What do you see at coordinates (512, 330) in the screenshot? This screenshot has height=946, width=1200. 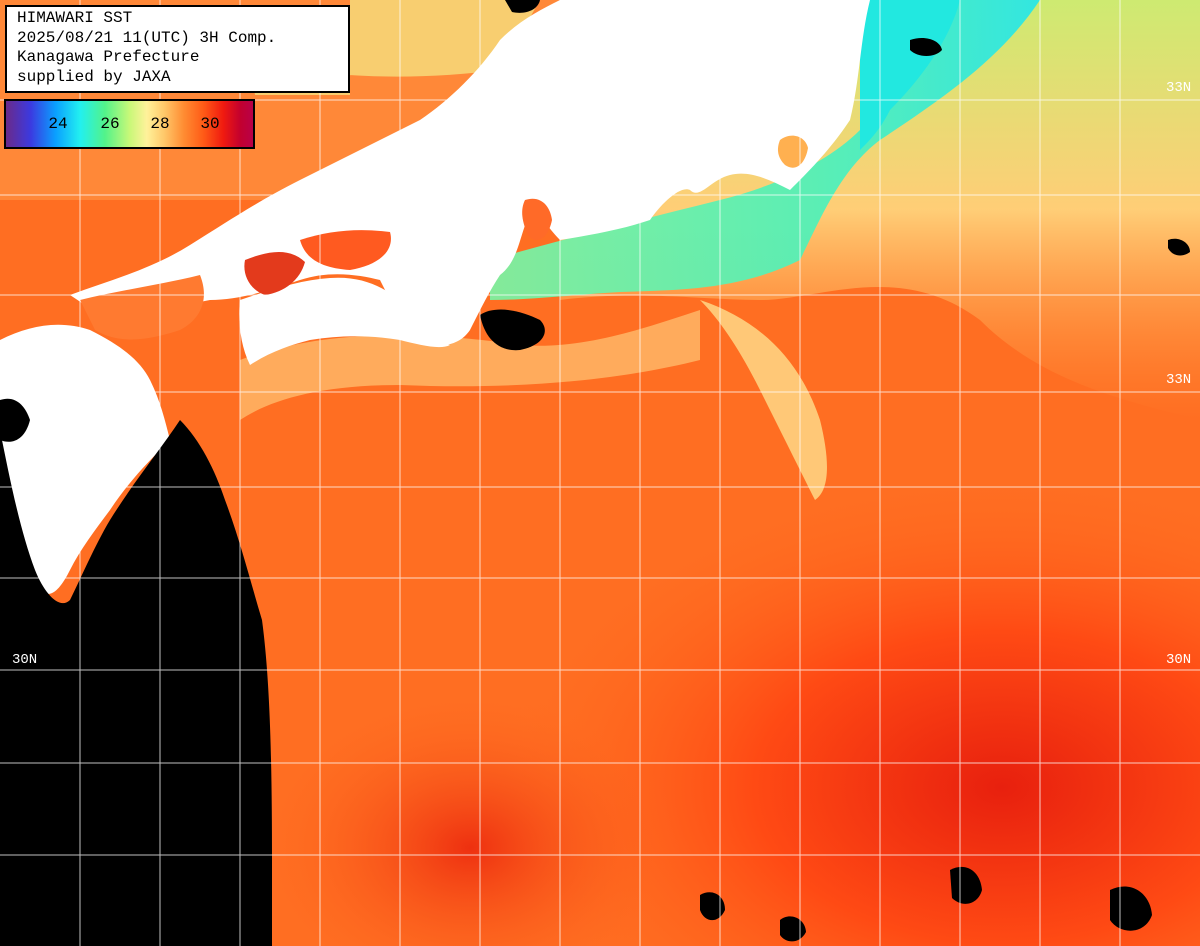 I see `no-data-kii` at bounding box center [512, 330].